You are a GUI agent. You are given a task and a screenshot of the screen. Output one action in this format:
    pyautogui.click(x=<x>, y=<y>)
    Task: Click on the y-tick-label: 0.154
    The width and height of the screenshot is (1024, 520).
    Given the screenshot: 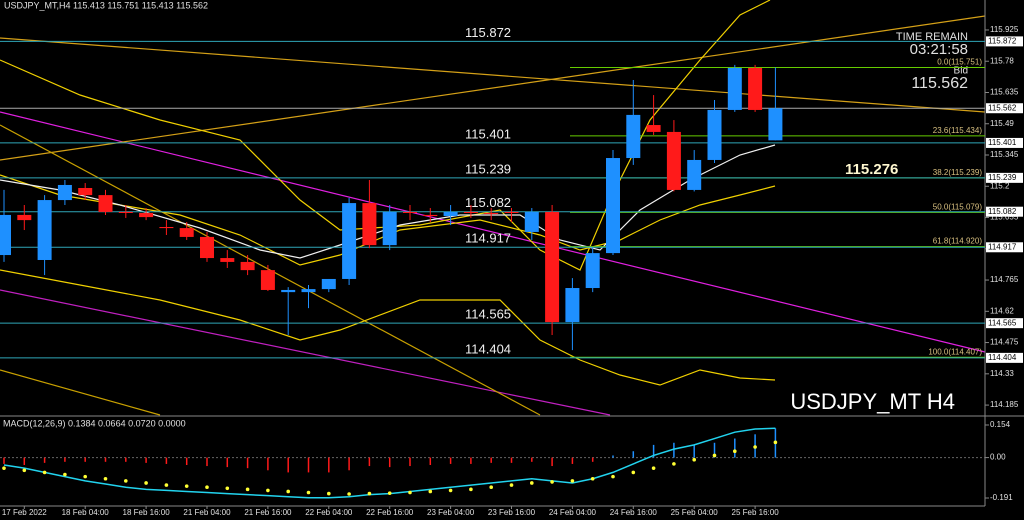 What is the action you would take?
    pyautogui.click(x=1000, y=424)
    